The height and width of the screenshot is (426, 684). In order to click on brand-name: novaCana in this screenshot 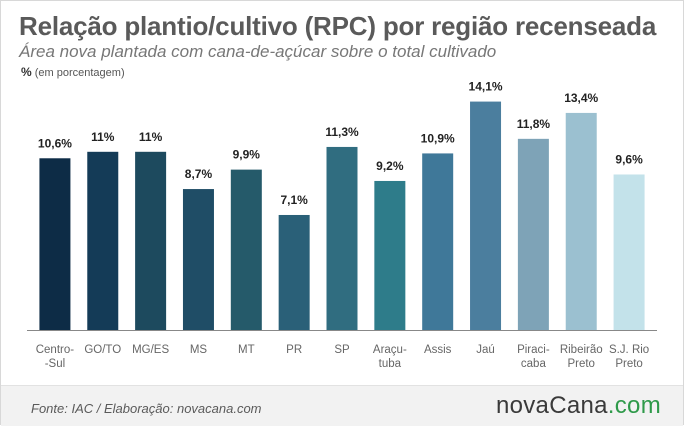, I will do `click(551, 405)`.